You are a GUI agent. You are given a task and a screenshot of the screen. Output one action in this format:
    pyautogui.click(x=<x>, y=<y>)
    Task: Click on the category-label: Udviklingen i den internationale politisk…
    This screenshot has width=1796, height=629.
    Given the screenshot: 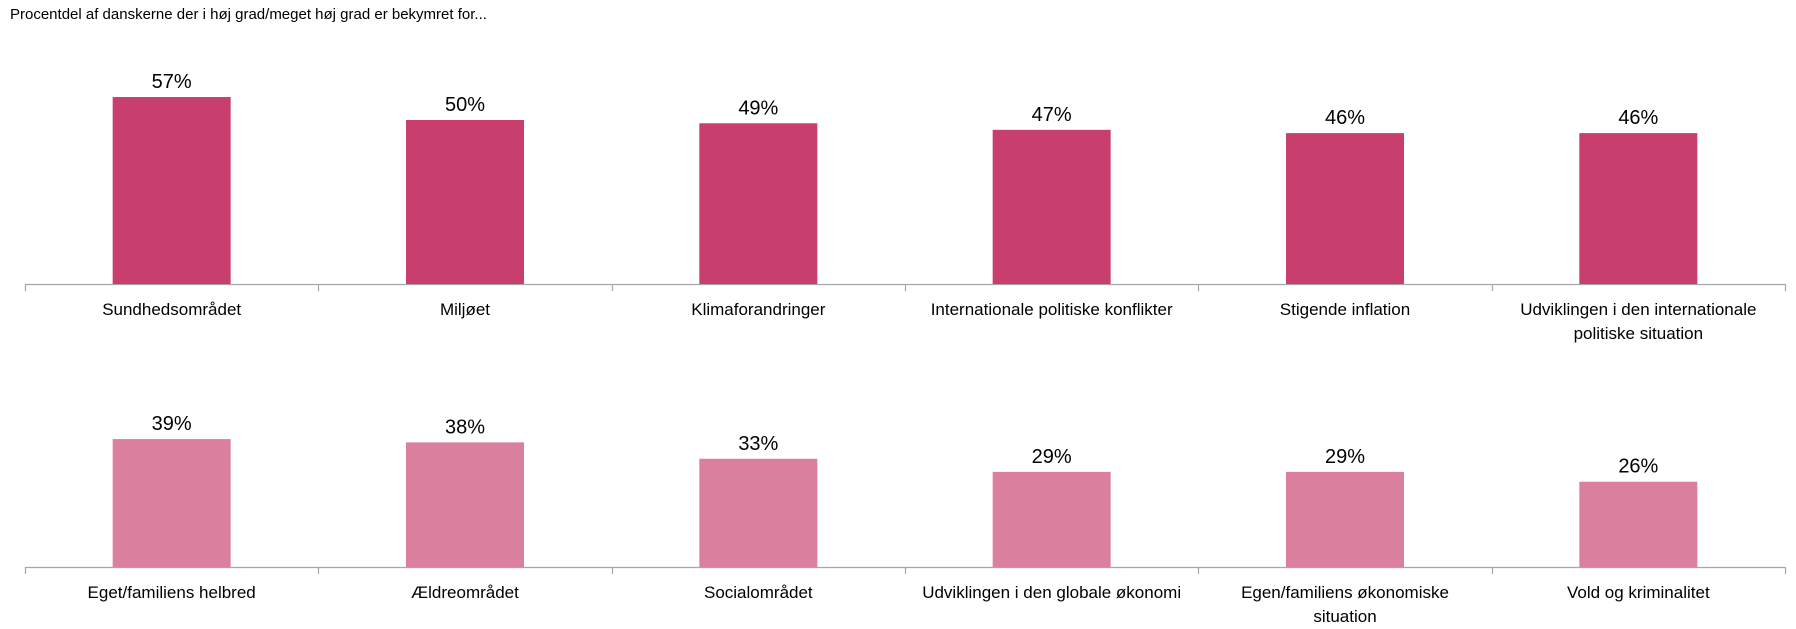 What is the action you would take?
    pyautogui.click(x=1638, y=321)
    